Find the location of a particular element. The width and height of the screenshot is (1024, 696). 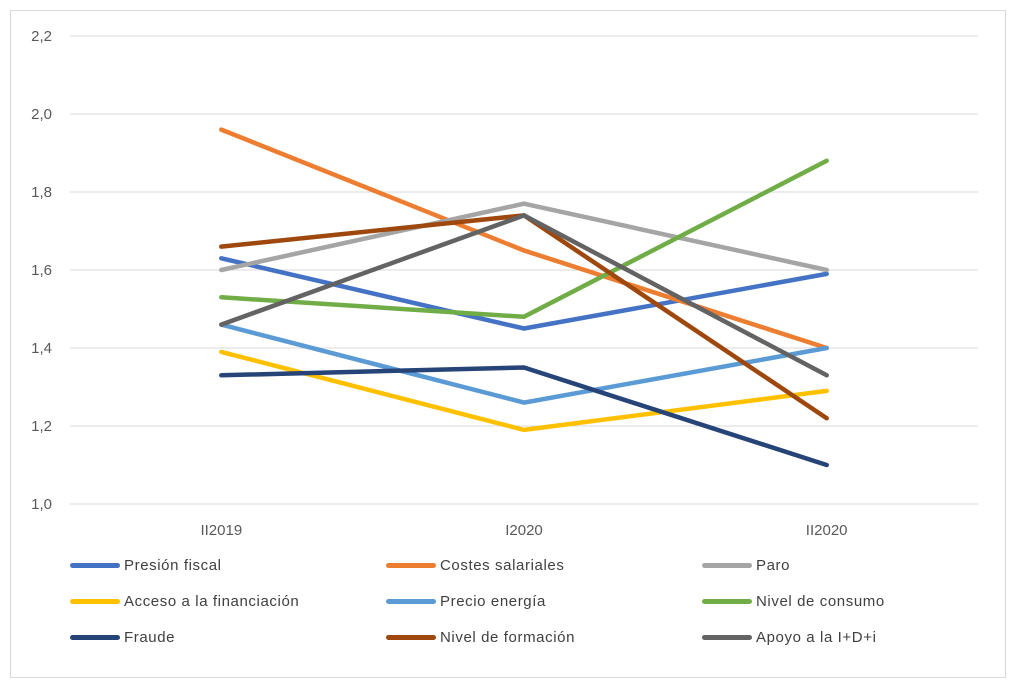

y-tick-label: 2,2 is located at coordinates (41, 36).